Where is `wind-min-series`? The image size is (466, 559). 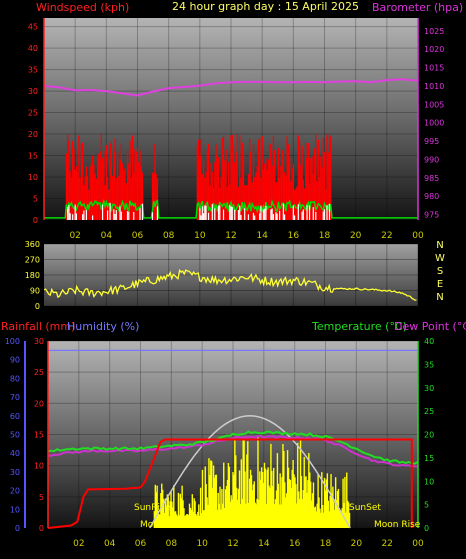 wind-min-series is located at coordinates (199, 211).